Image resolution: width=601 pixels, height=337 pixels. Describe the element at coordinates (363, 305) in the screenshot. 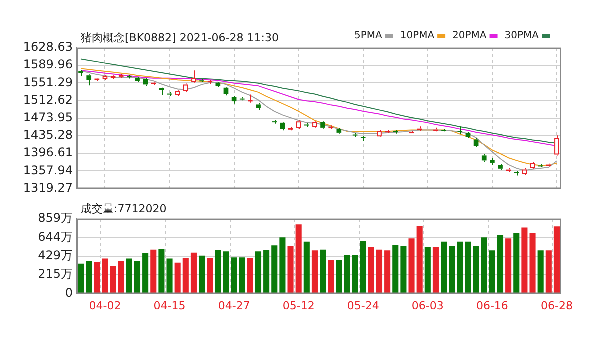

I see `x-tick-label: 05-24` at that location.